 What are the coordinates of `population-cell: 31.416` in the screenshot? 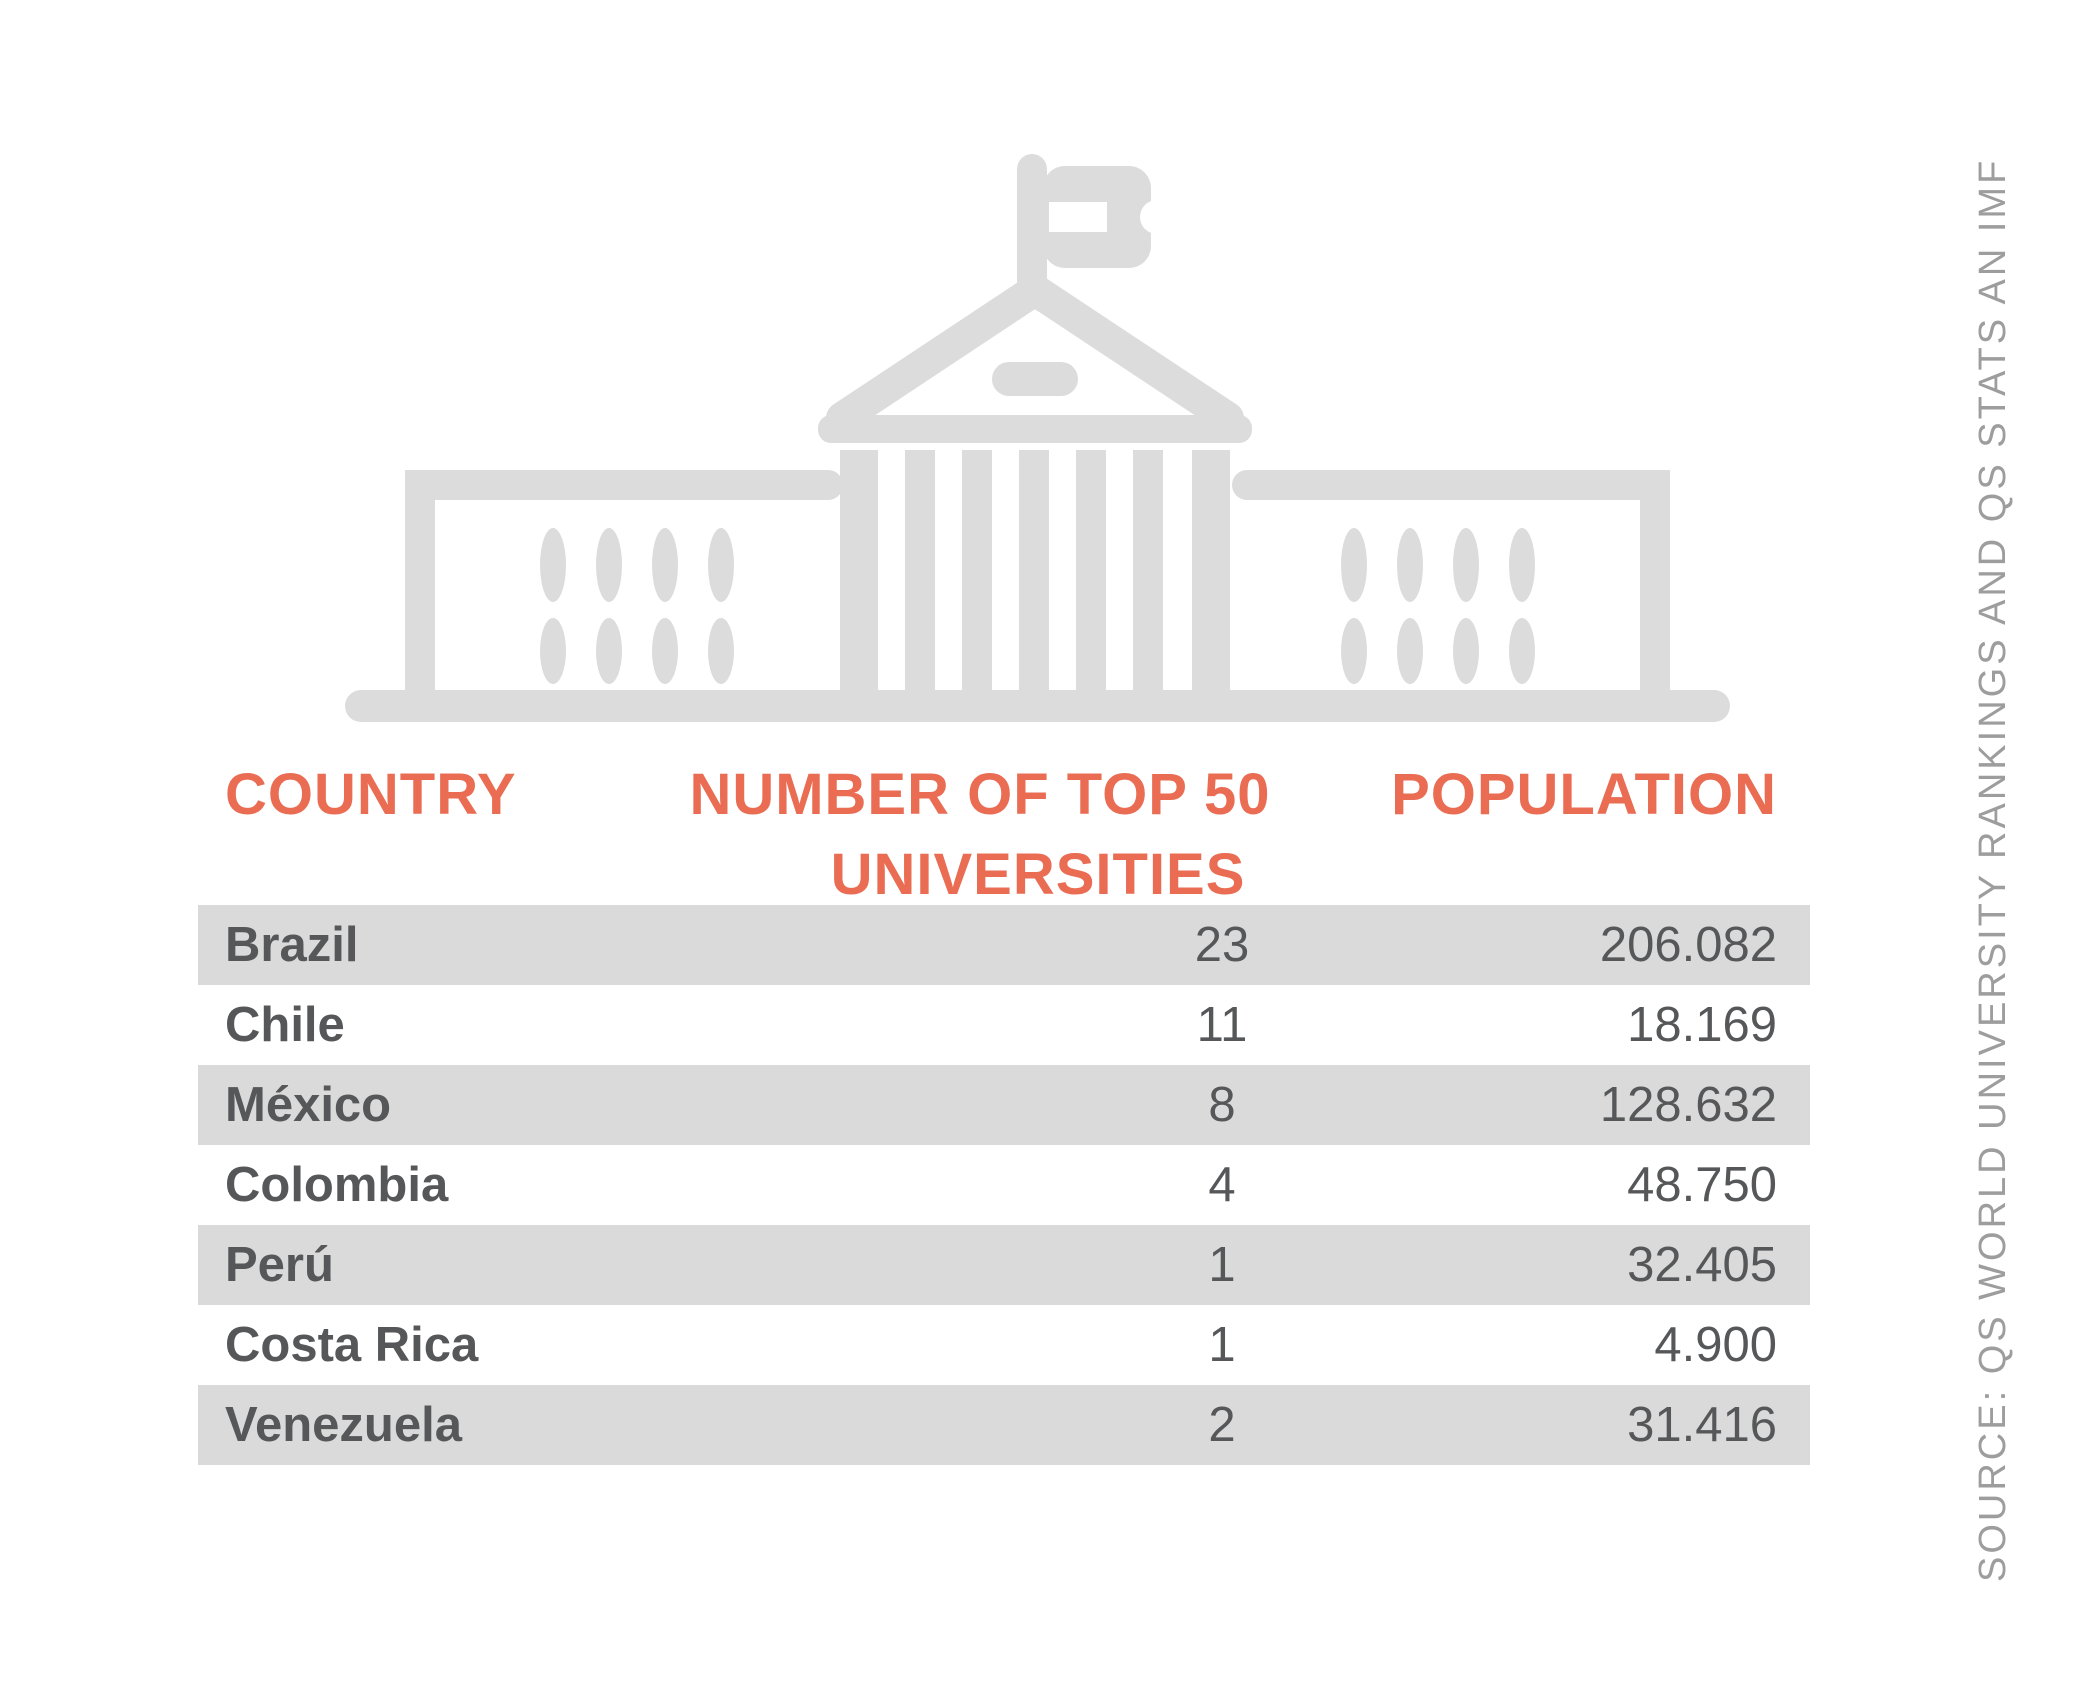 It's located at (1702, 1424).